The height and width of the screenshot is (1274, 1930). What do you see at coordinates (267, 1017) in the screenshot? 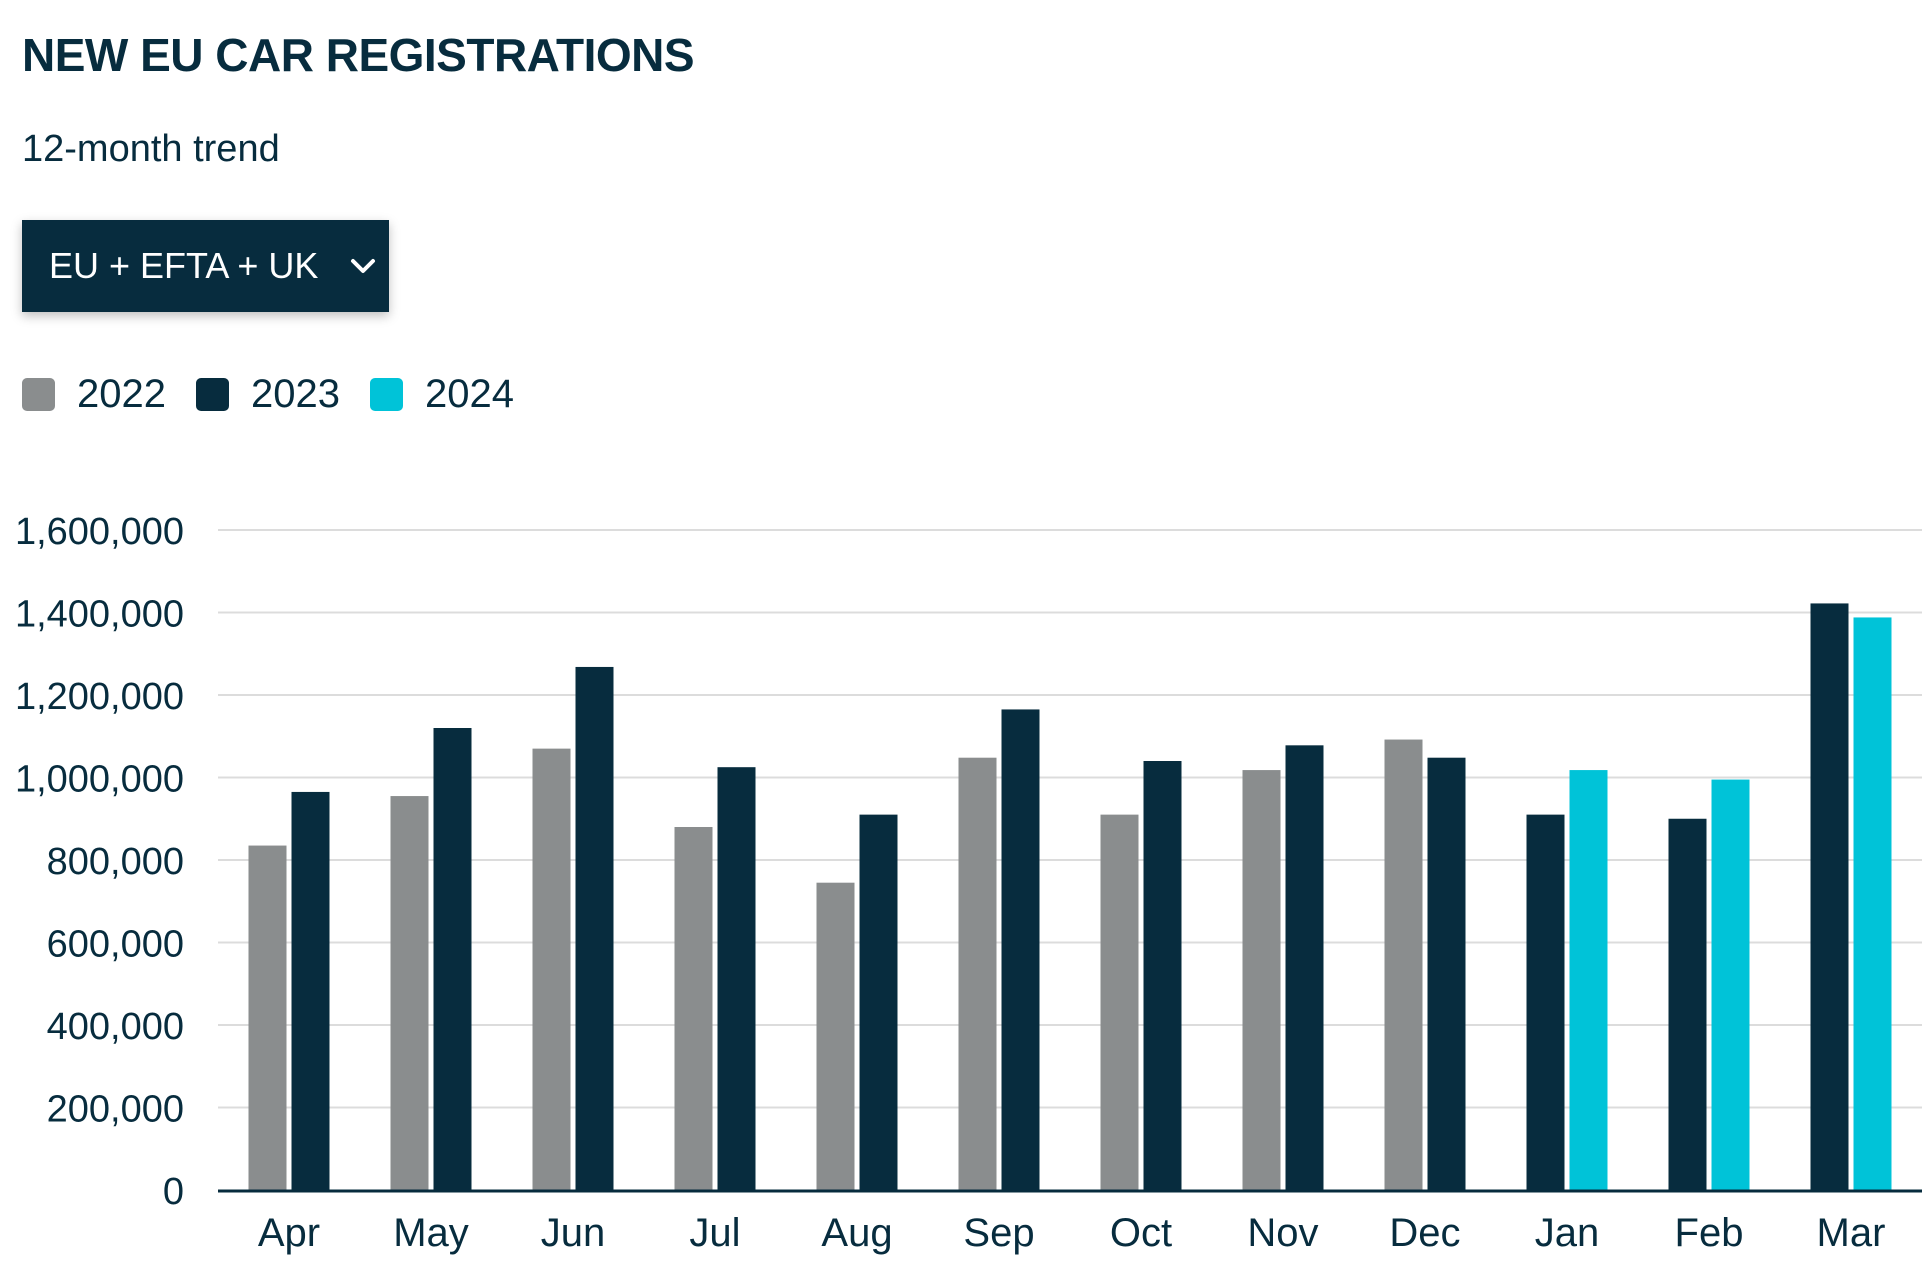
I see `bar-apr-2022` at bounding box center [267, 1017].